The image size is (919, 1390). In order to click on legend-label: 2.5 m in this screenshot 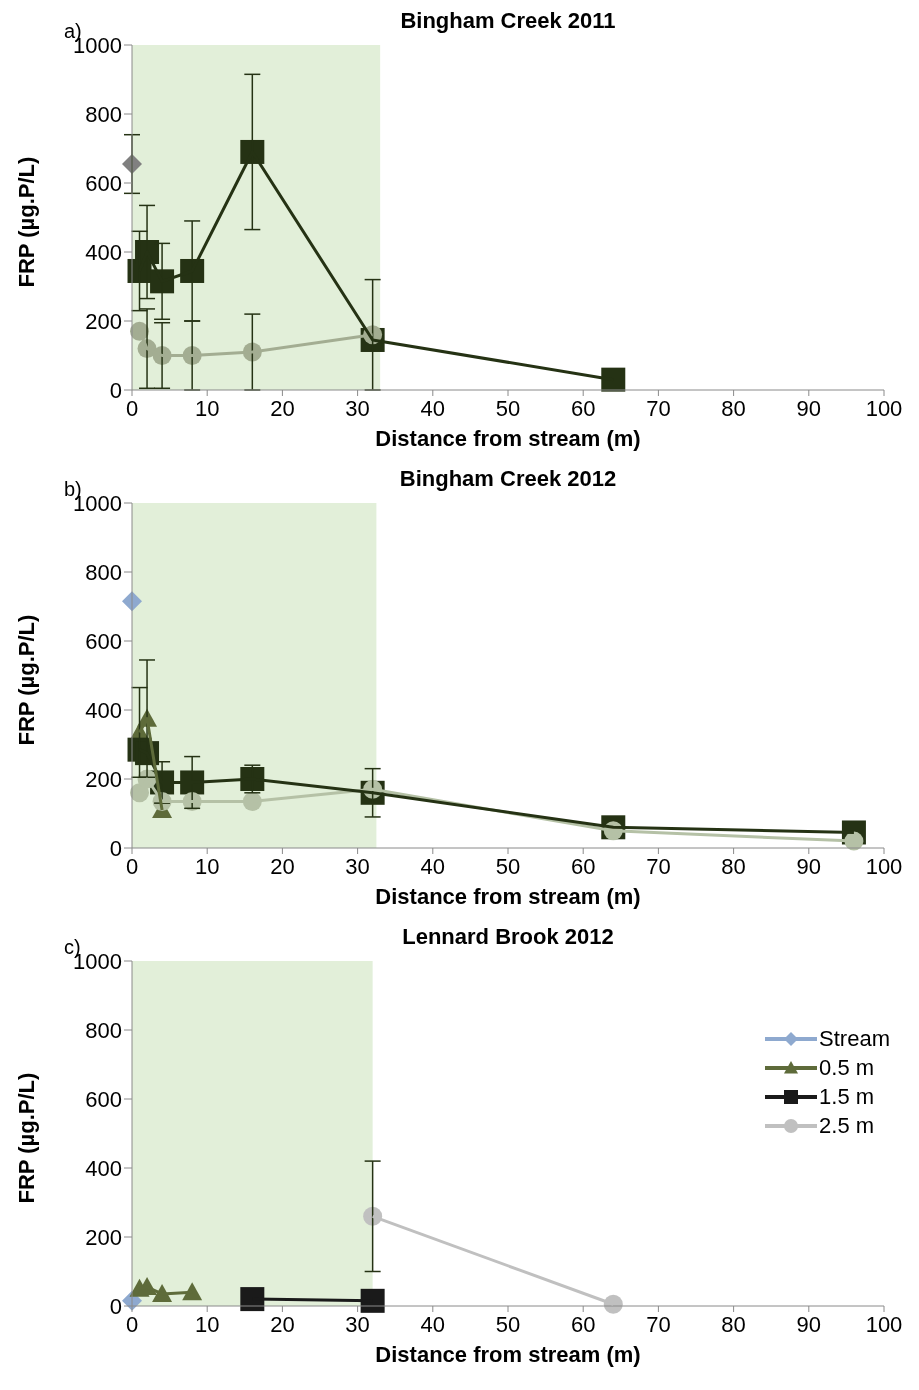, I will do `click(847, 1125)`.